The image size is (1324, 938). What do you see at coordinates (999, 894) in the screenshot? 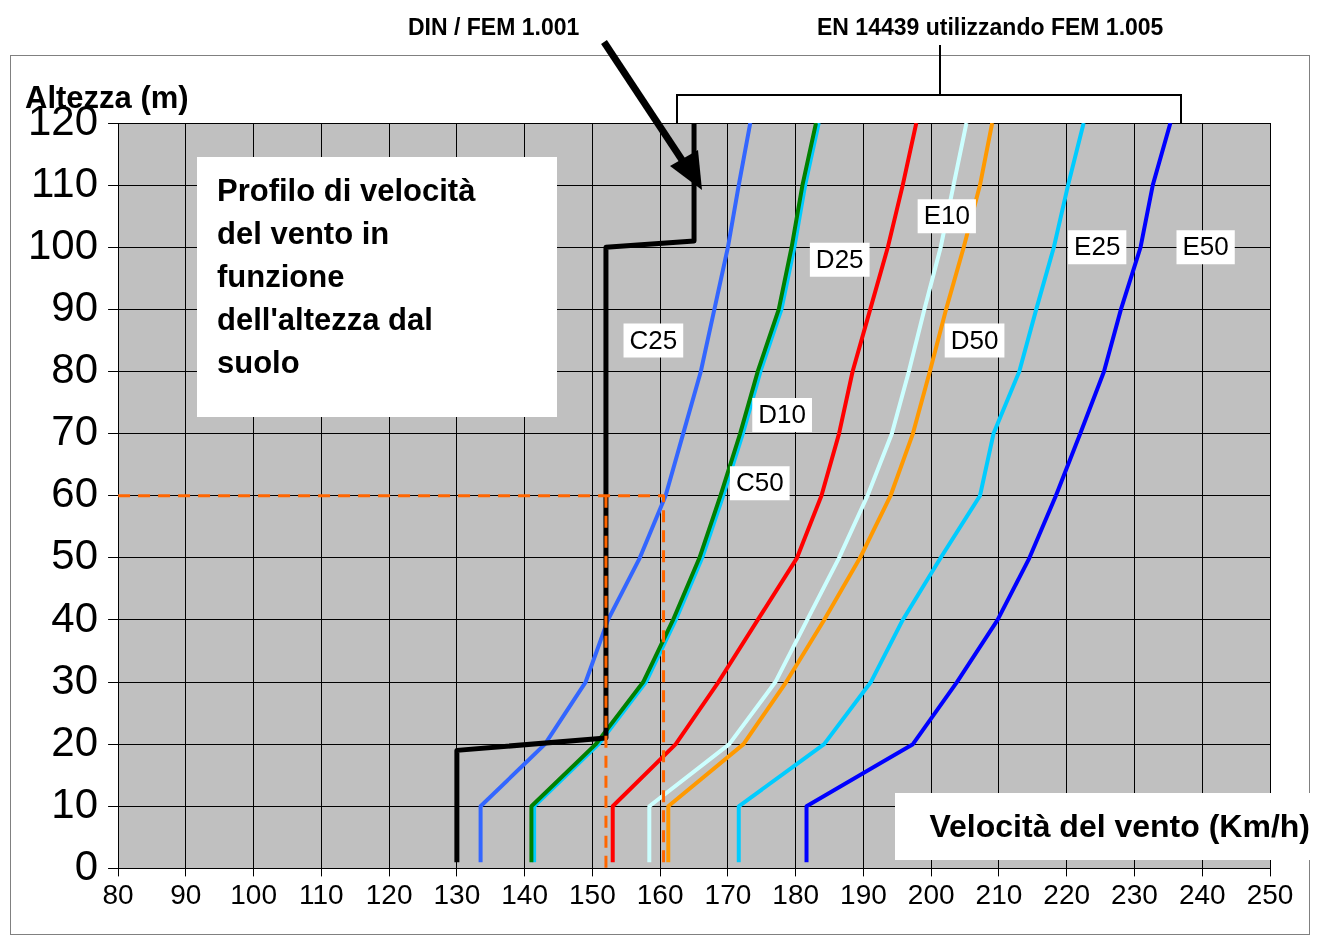
I see `x-tick-label: 210` at bounding box center [999, 894].